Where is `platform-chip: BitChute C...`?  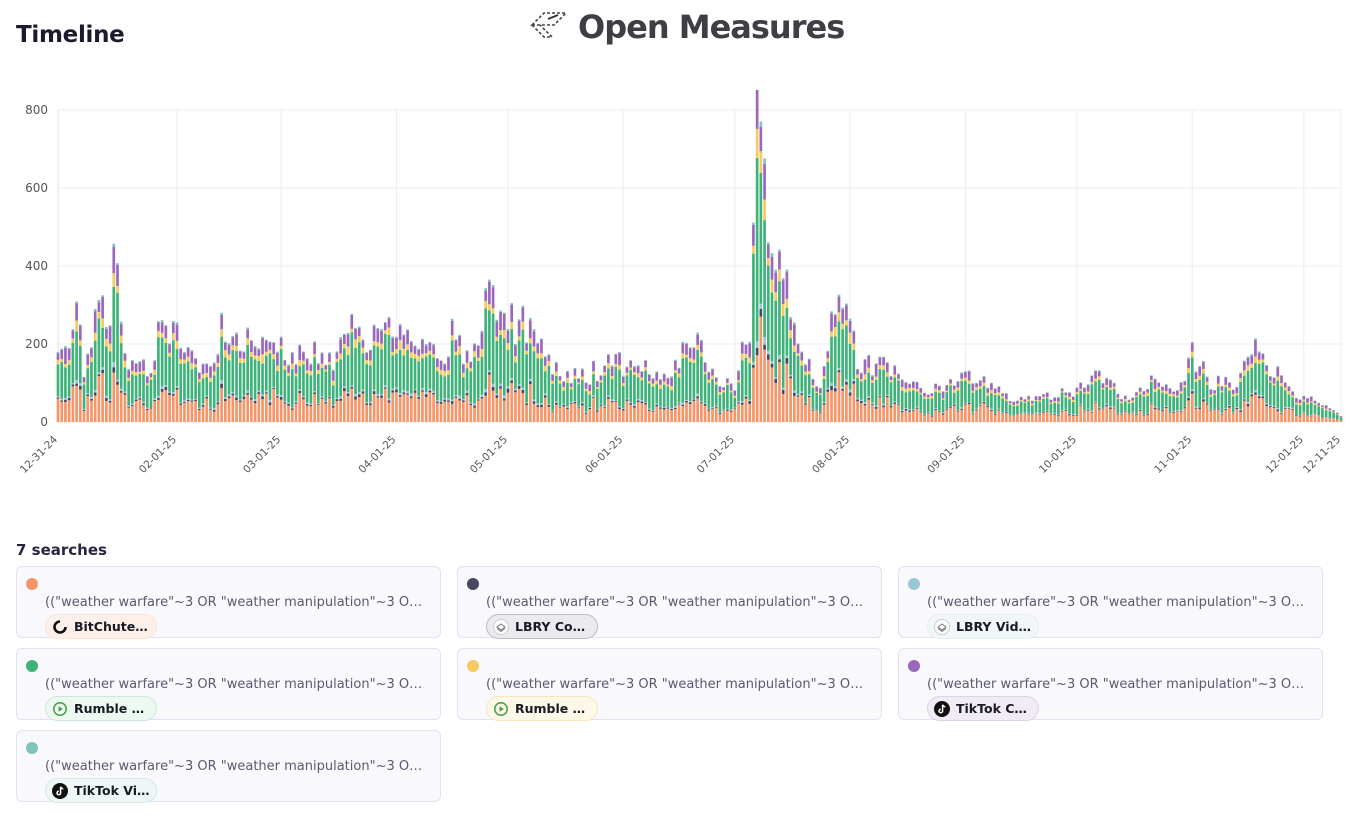
platform-chip: BitChute C... is located at coordinates (101, 626).